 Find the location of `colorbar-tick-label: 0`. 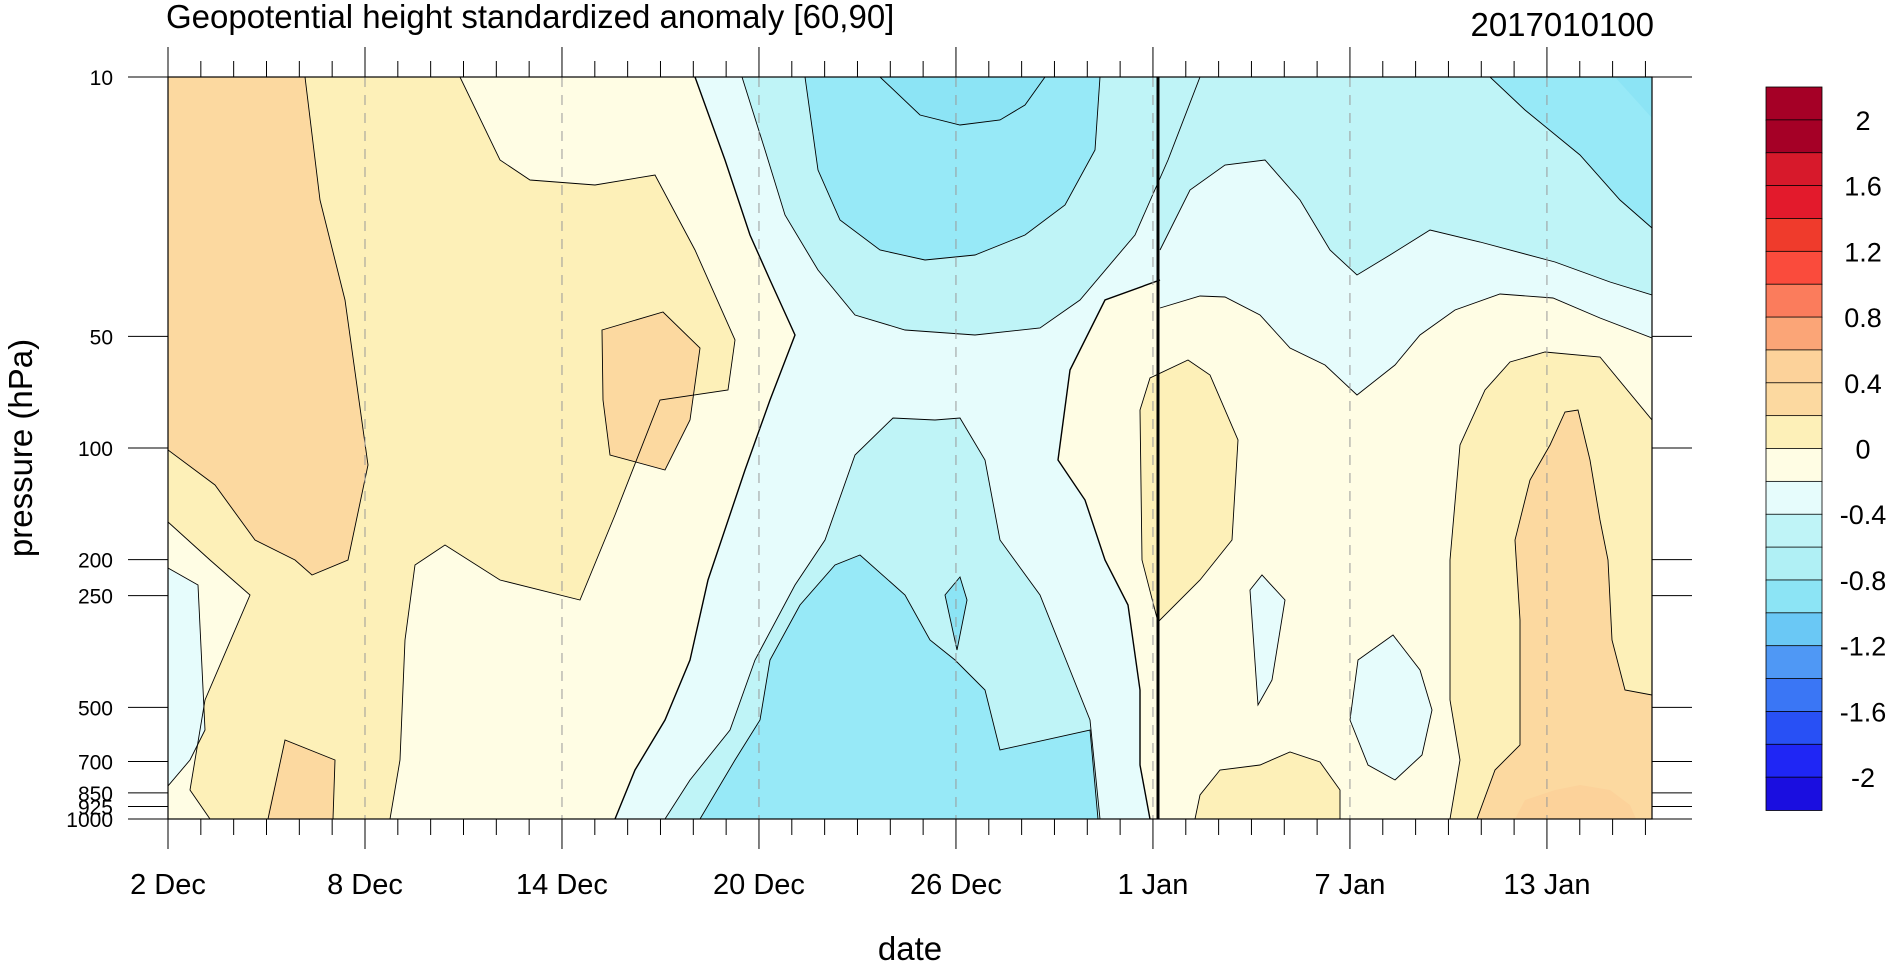

colorbar-tick-label: 0 is located at coordinates (1862, 450).